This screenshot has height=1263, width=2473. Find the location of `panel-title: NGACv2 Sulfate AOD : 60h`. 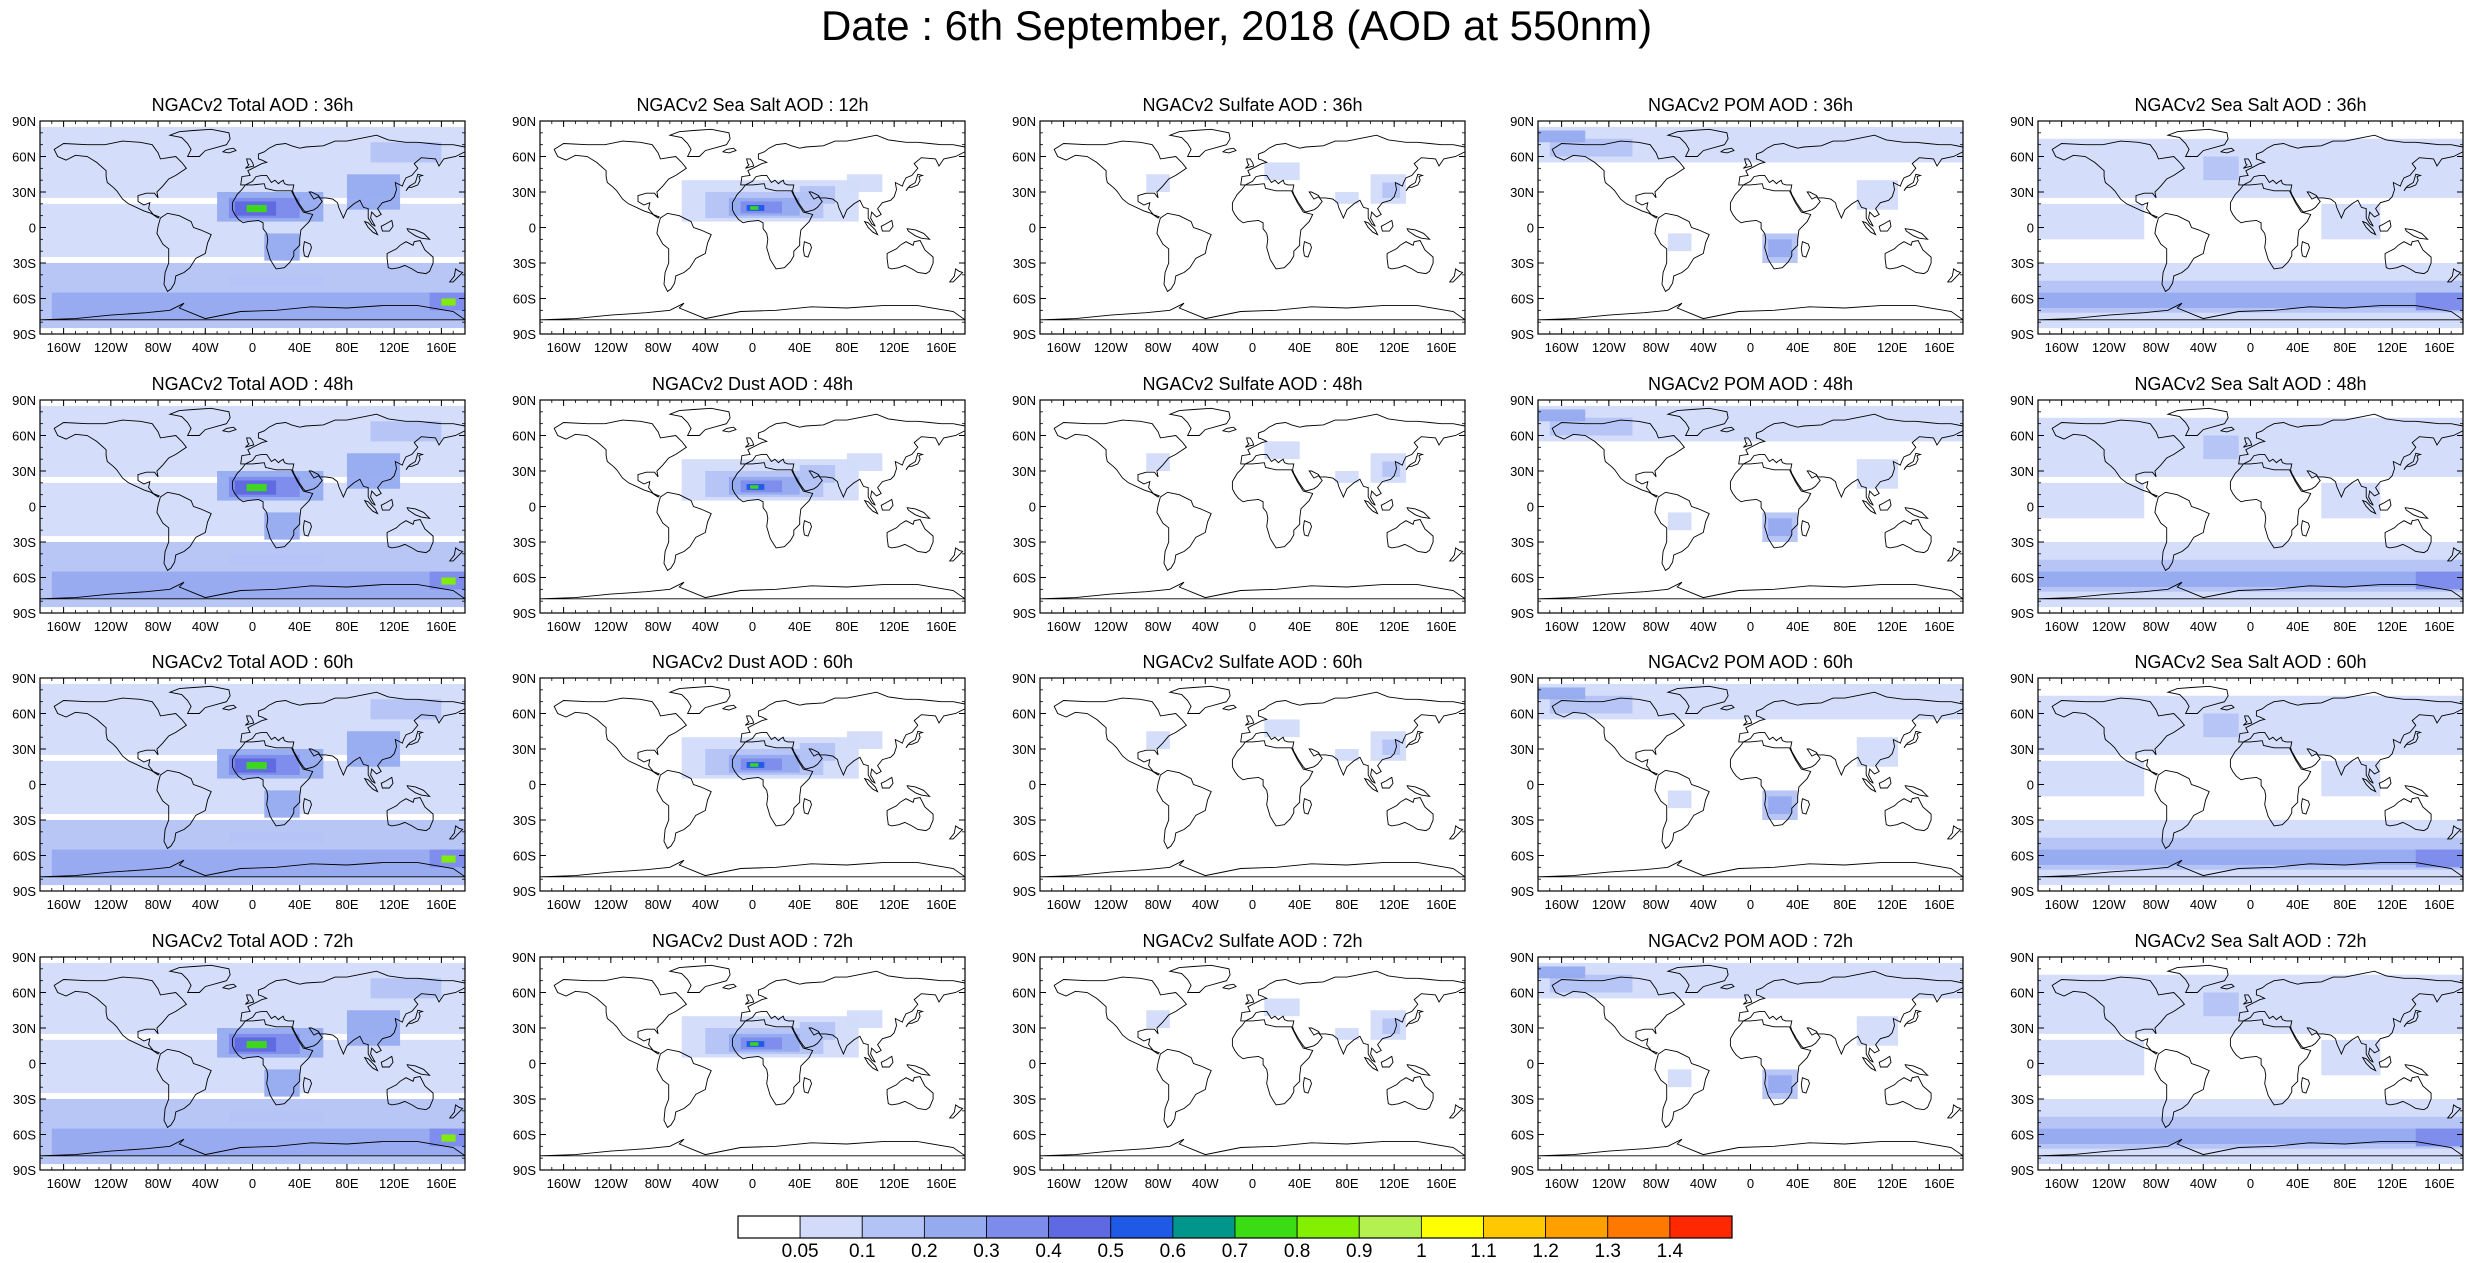

panel-title: NGACv2 Sulfate AOD : 60h is located at coordinates (1252, 662).